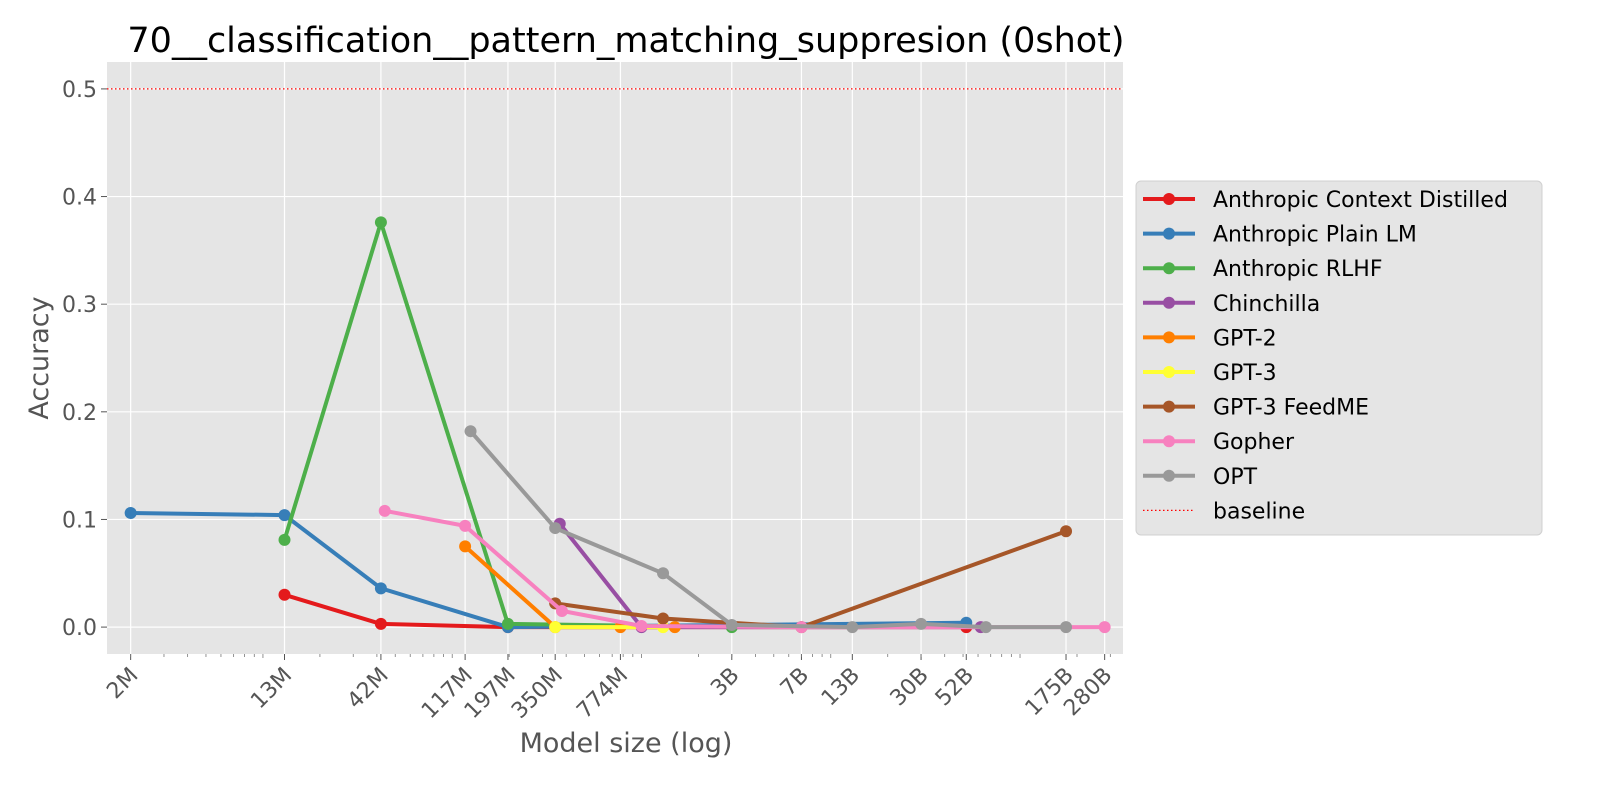 This screenshot has width=1600, height=804. Describe the element at coordinates (79, 628) in the screenshot. I see `y-tick-label: 0.0` at that location.